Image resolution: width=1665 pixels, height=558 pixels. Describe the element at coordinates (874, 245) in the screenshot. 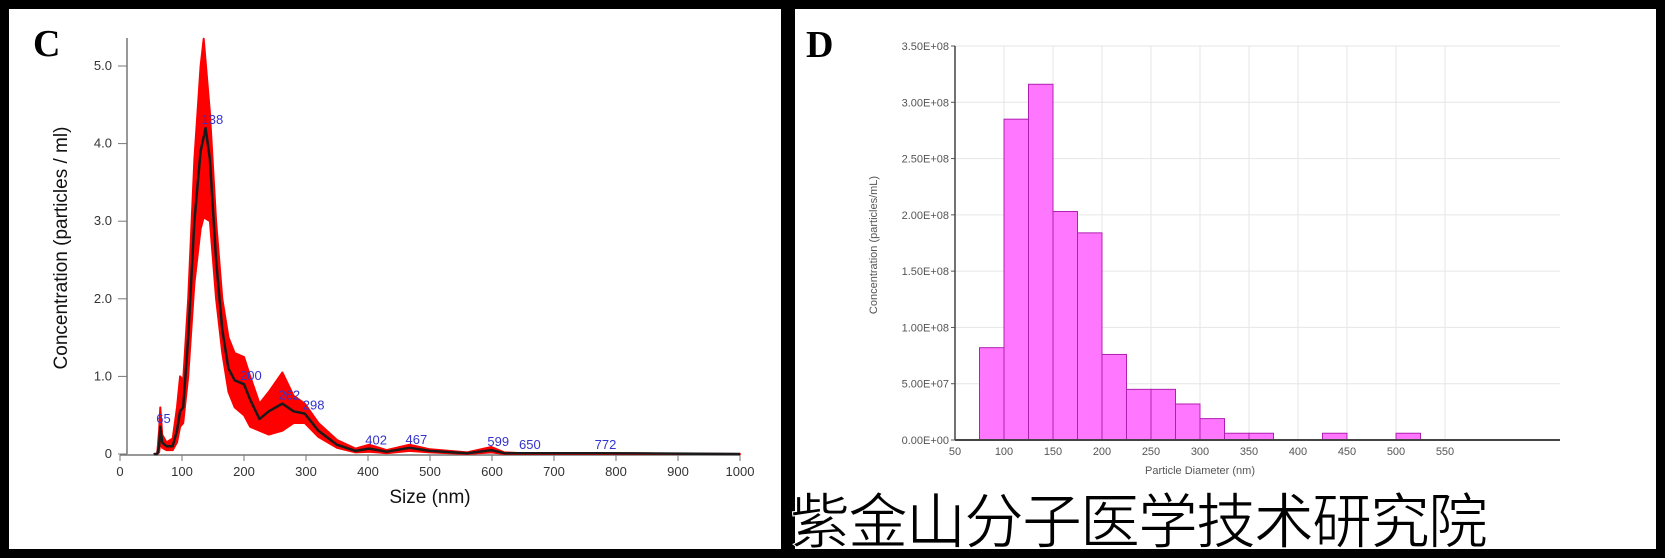

I see `y-axis-label-d: Concentration (particles/mL)` at that location.